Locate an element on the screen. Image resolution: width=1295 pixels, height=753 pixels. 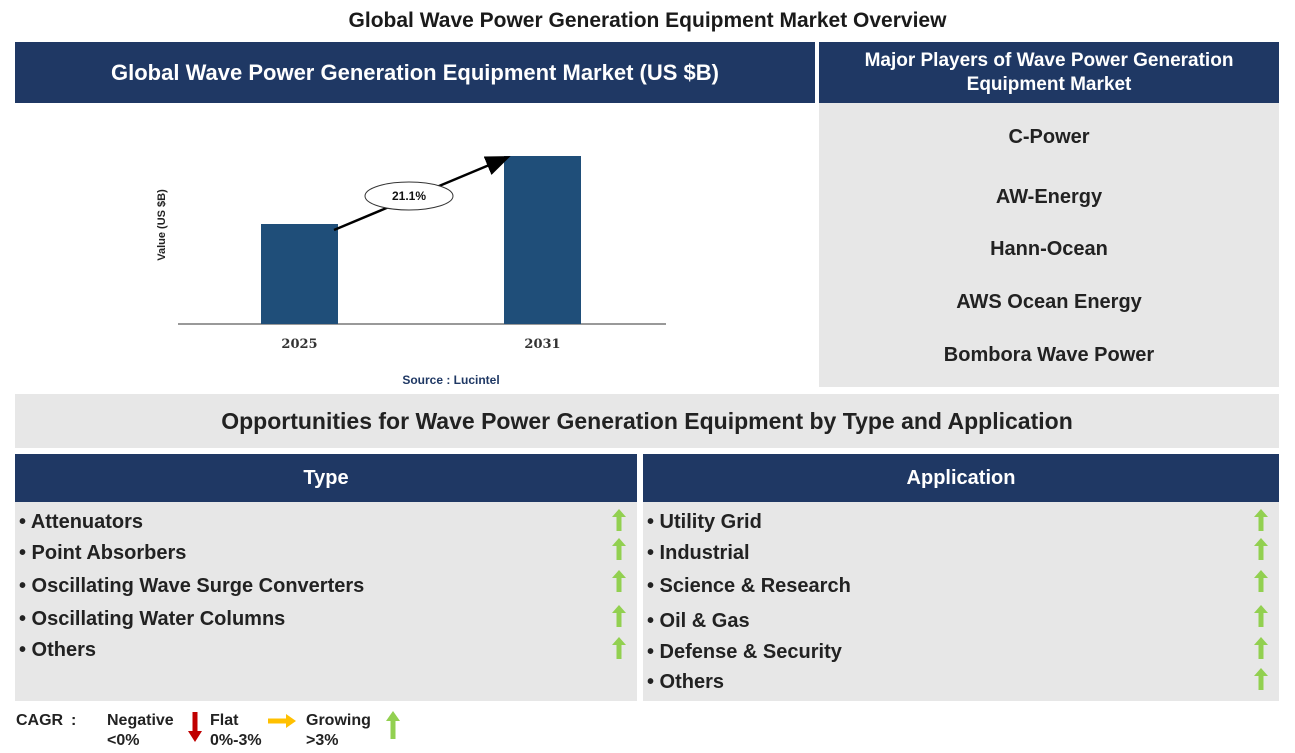
type-item: • Attenuators is located at coordinates (81, 522).